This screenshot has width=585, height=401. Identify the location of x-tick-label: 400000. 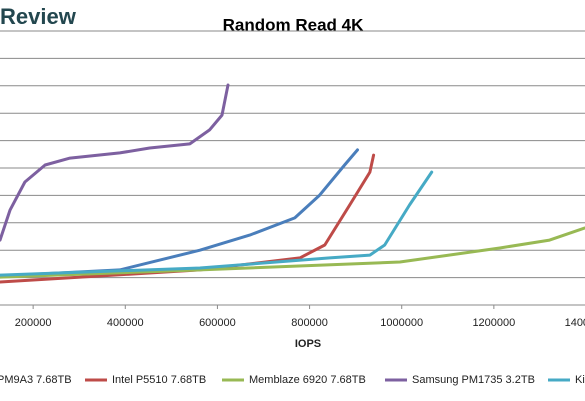
(125, 323).